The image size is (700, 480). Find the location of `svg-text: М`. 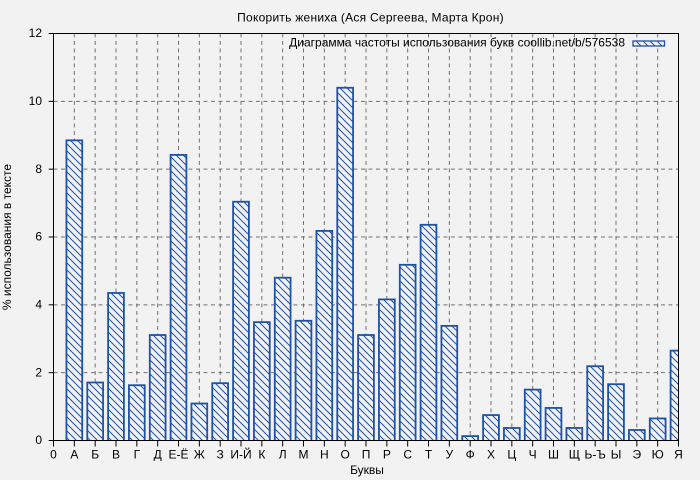

svg-text: М is located at coordinates (304, 455).